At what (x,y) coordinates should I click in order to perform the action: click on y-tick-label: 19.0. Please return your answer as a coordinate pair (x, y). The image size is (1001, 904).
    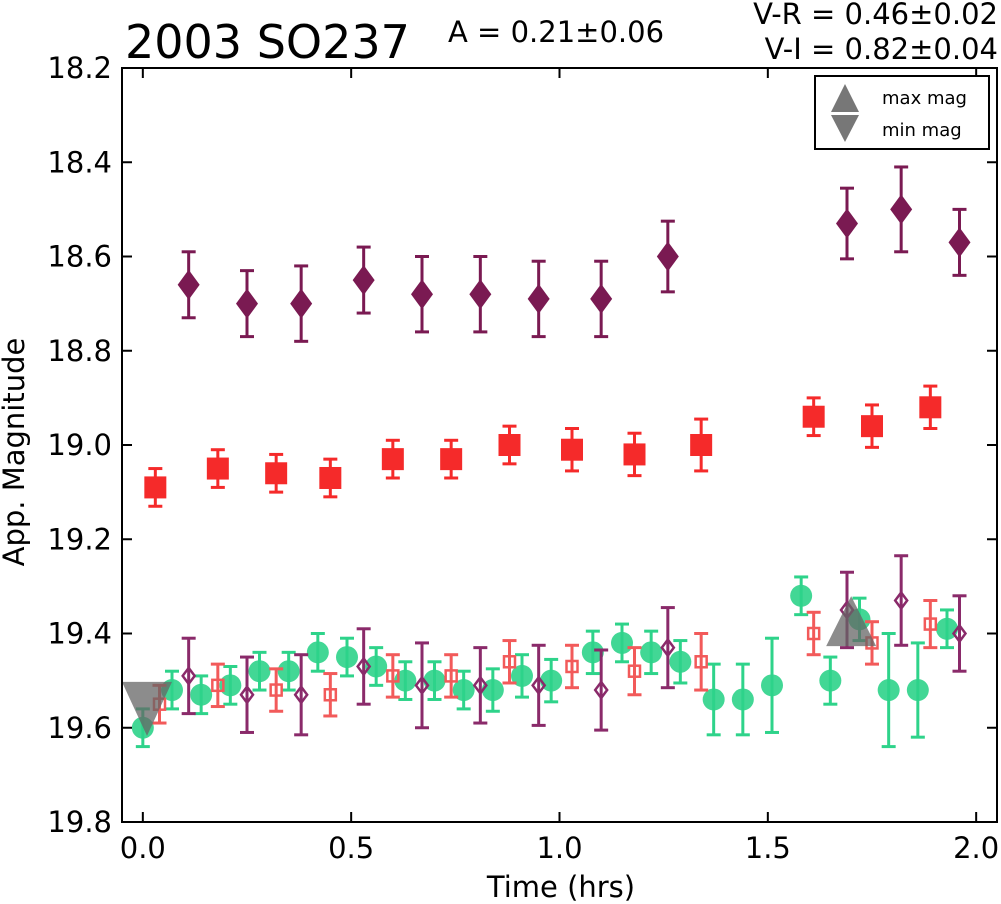
    Looking at the image, I should click on (79, 445).